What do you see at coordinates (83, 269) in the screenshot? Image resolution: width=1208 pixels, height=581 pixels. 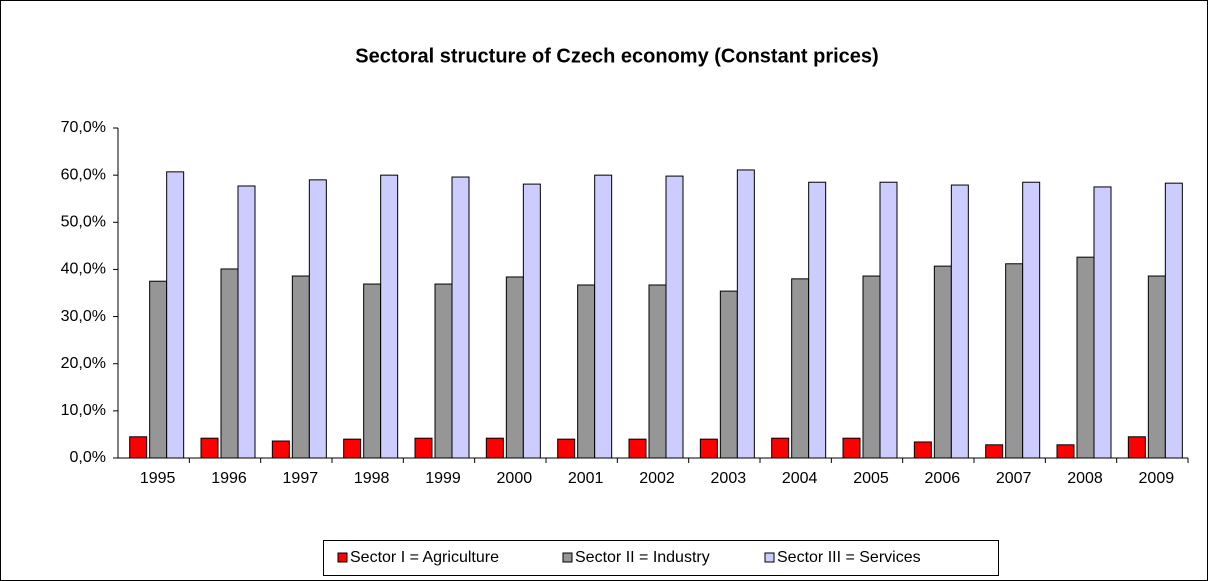 I see `y-tick-label: 40,0%` at bounding box center [83, 269].